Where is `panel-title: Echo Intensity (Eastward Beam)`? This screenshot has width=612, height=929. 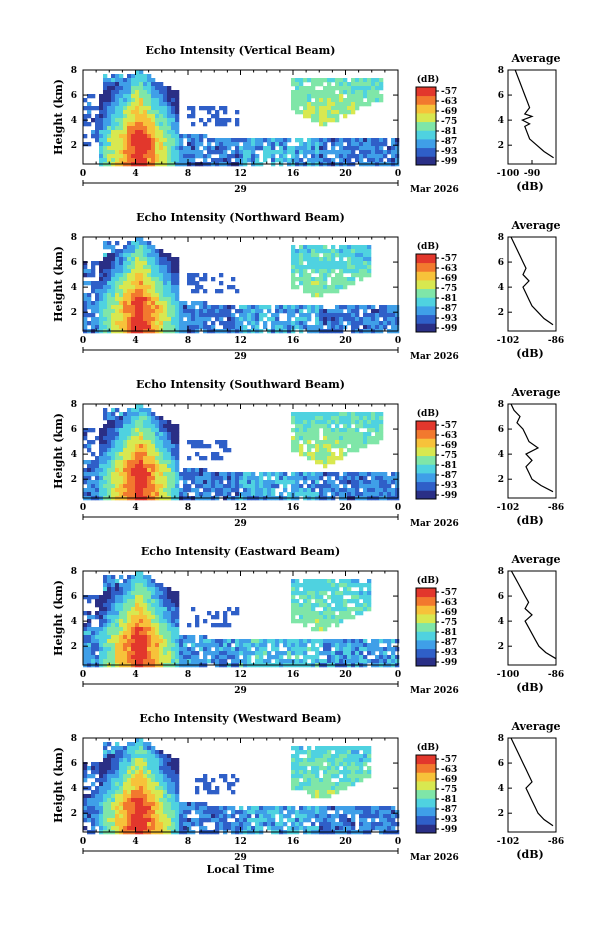 panel-title: Echo Intensity (Eastward Beam) is located at coordinates (240, 551).